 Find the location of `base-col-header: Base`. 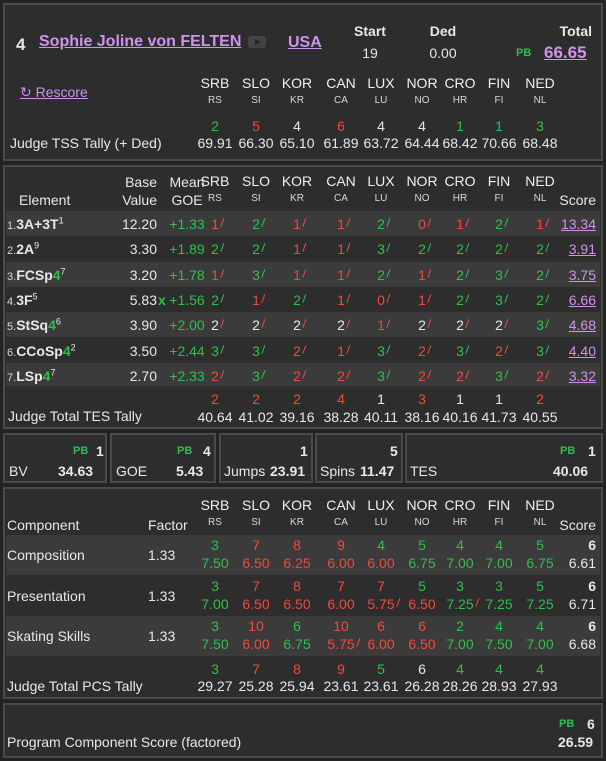

base-col-header: Base is located at coordinates (141, 182).